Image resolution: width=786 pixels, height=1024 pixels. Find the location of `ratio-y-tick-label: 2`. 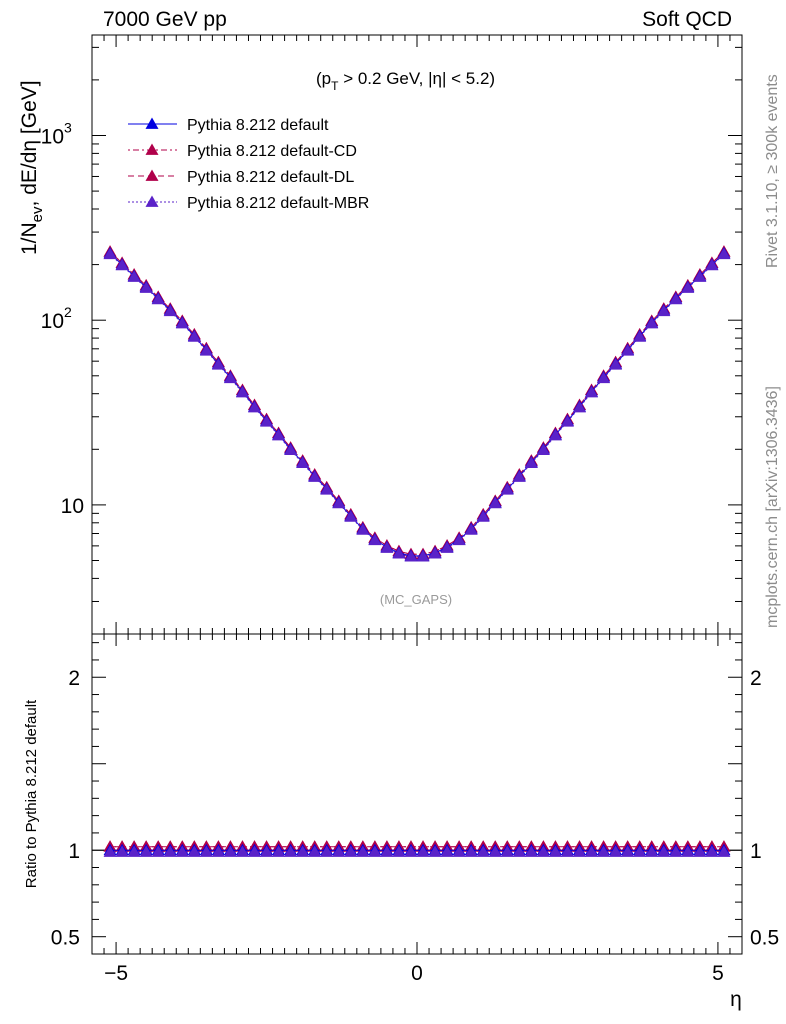

ratio-y-tick-label: 2 is located at coordinates (74, 678).